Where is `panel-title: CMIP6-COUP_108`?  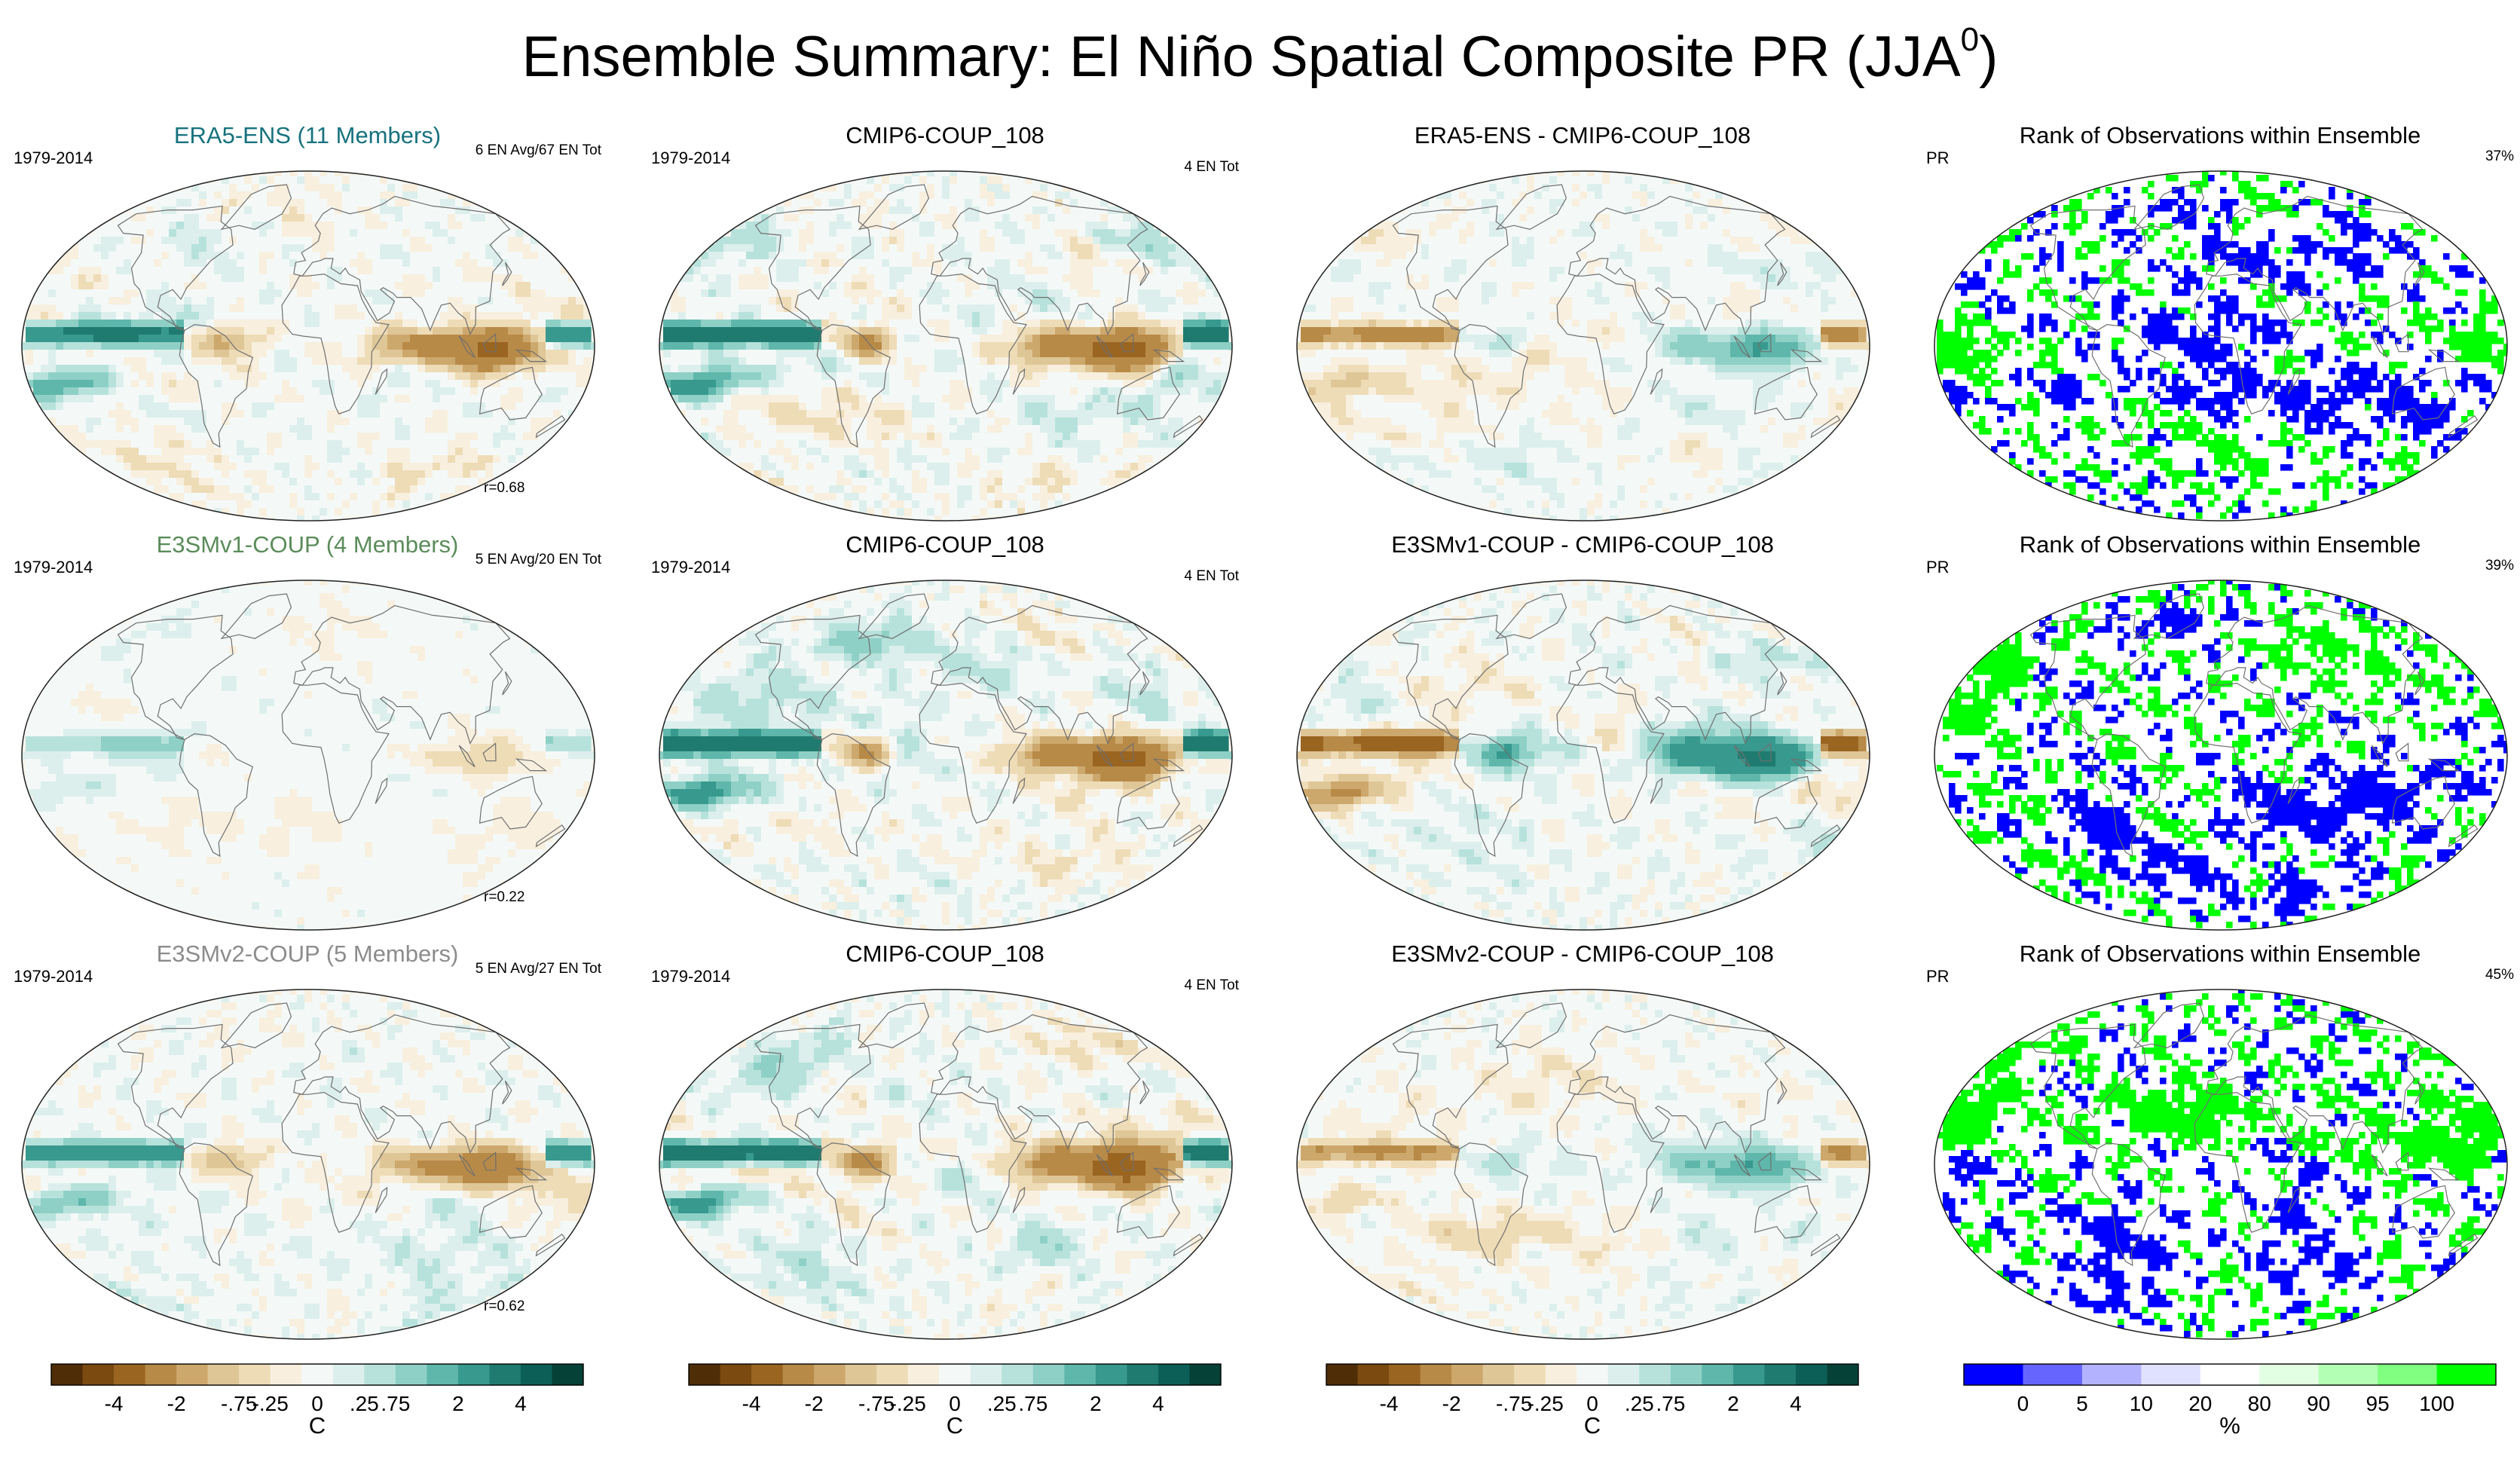
panel-title: CMIP6-COUP_108 is located at coordinates (945, 954).